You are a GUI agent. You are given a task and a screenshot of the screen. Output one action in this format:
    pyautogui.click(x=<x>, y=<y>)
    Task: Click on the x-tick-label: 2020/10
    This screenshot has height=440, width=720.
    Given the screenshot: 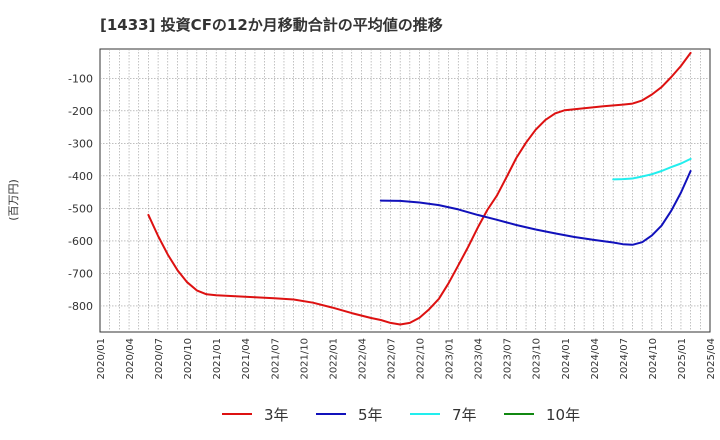 What is the action you would take?
    pyautogui.click(x=188, y=359)
    